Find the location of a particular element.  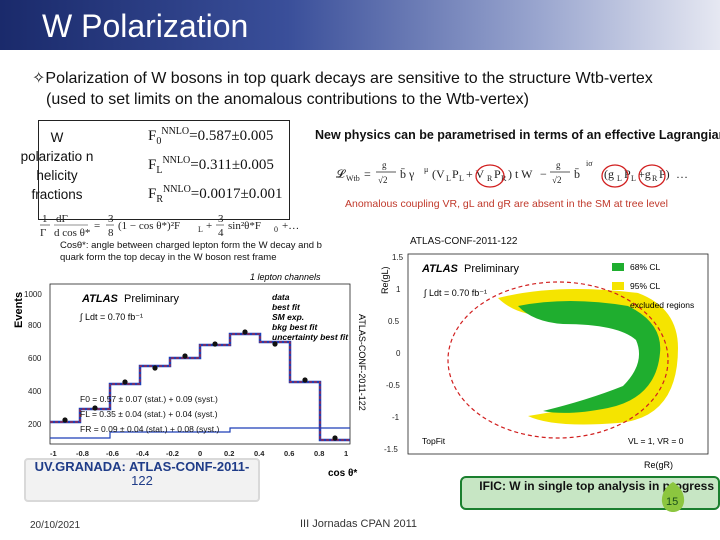

f0-fraction: F0NNLO=0.587±0.005 is located at coordinates (211, 136).